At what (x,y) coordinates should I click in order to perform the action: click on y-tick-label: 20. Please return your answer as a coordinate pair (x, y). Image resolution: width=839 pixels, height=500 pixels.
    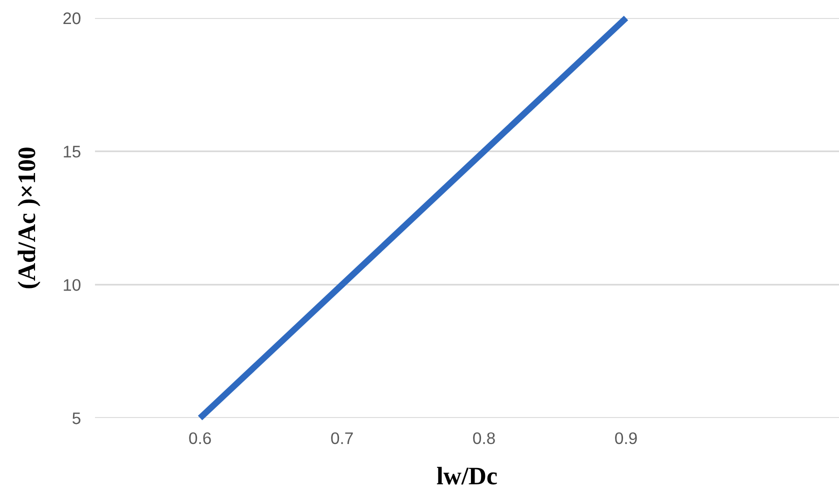
    Looking at the image, I should click on (71, 18).